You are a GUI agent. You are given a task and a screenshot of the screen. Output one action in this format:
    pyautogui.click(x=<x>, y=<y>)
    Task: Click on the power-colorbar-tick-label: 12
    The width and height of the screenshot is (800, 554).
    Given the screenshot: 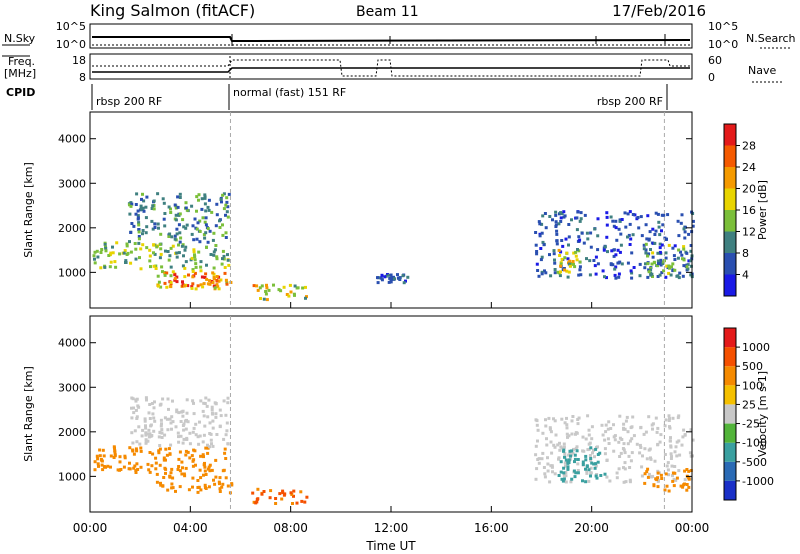 What is the action you would take?
    pyautogui.click(x=749, y=232)
    